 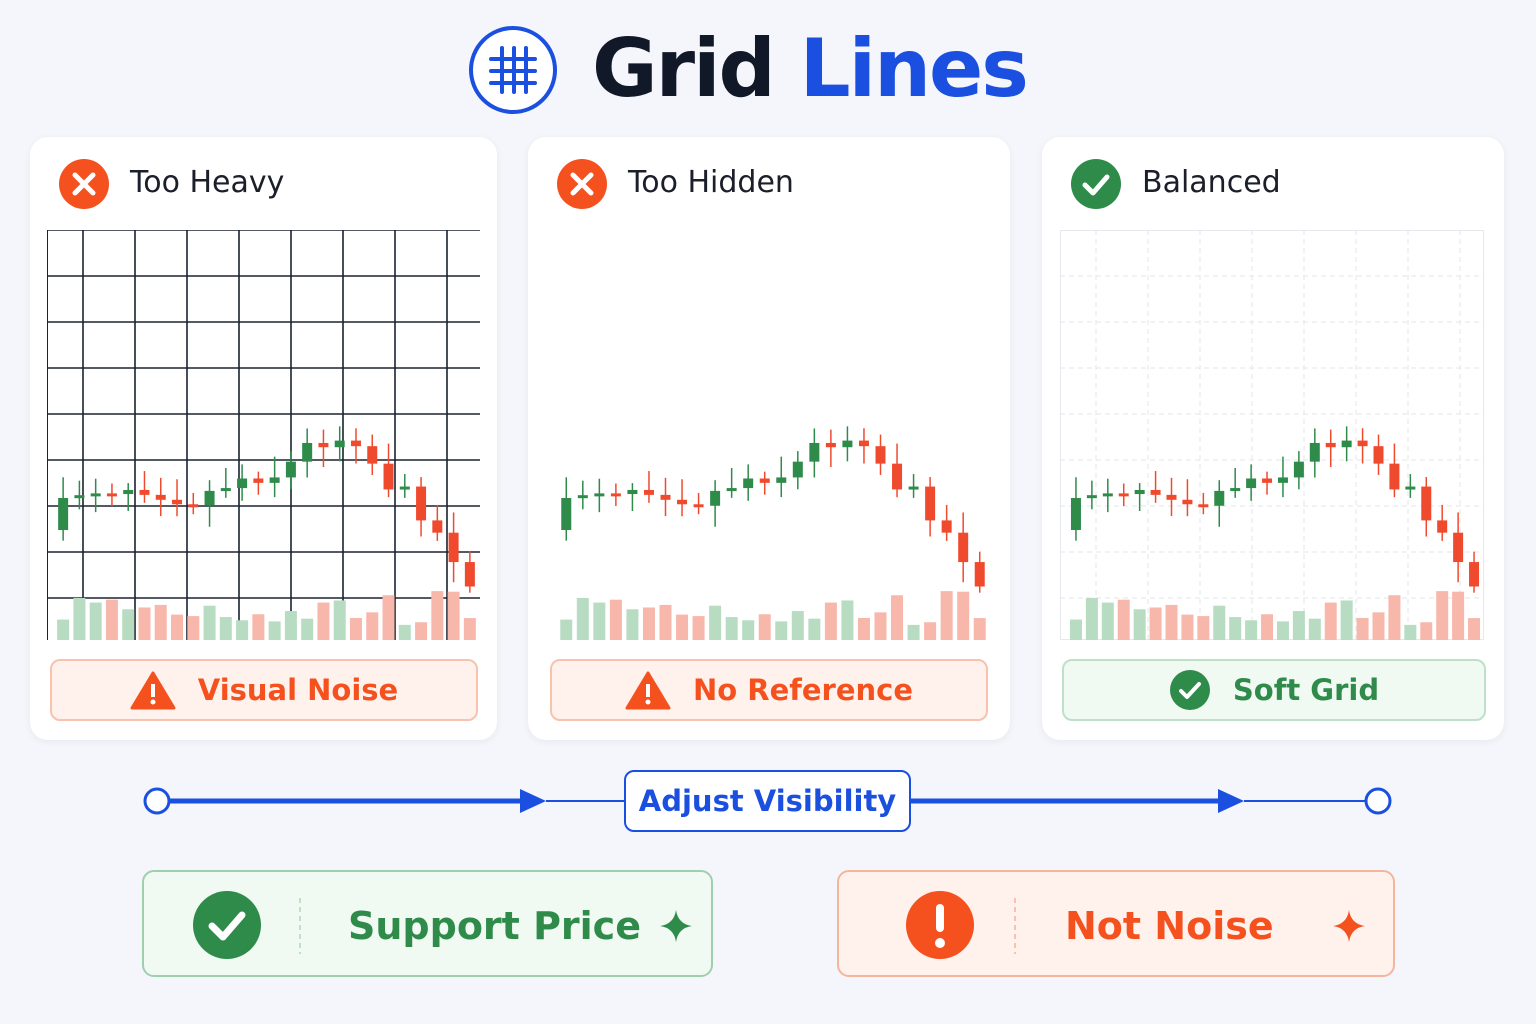 I want to click on title: Grid Lines, so click(x=810, y=68).